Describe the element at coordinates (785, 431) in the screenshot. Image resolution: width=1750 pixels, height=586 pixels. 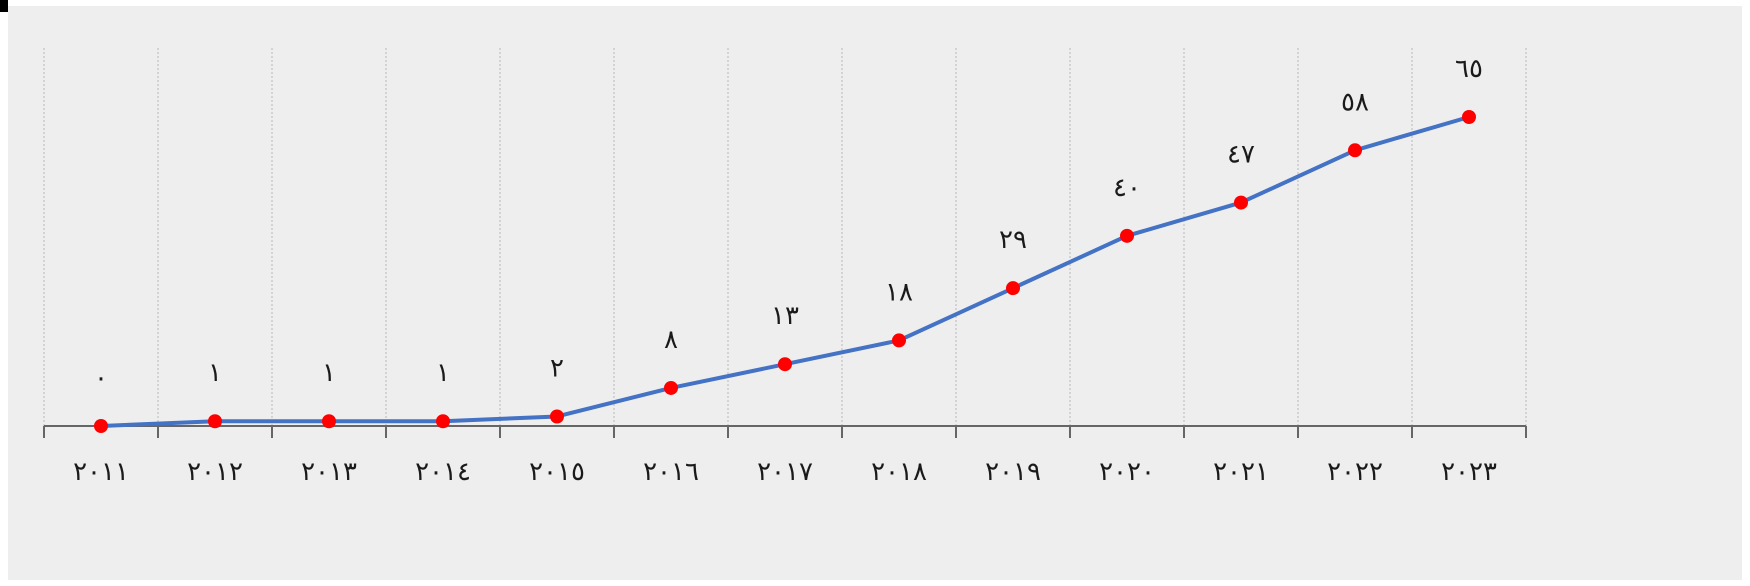
I see `x-axis` at that location.